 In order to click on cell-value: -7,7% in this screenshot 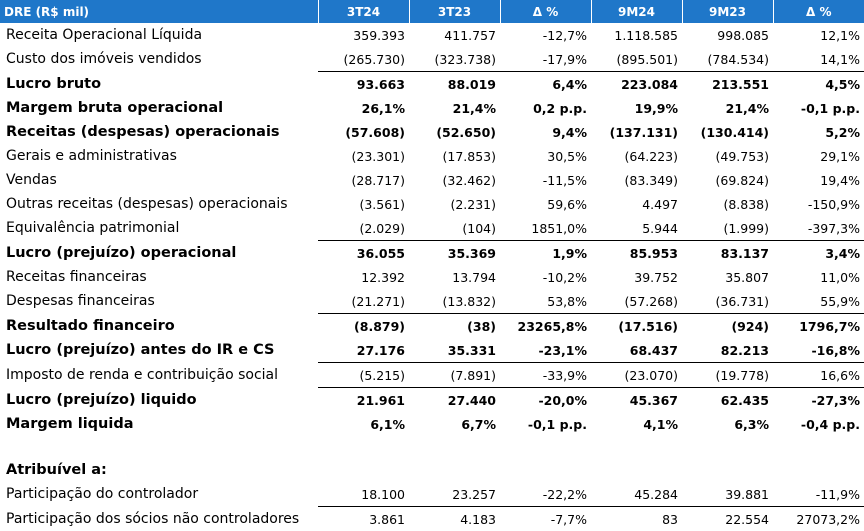, I will do `click(545, 519)`.